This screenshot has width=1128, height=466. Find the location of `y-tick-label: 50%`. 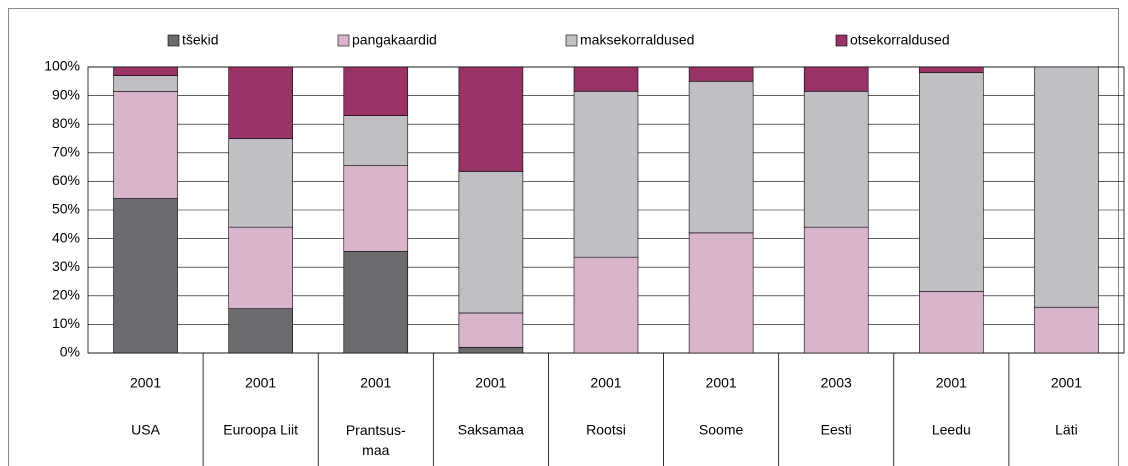

y-tick-label: 50% is located at coordinates (66, 209).